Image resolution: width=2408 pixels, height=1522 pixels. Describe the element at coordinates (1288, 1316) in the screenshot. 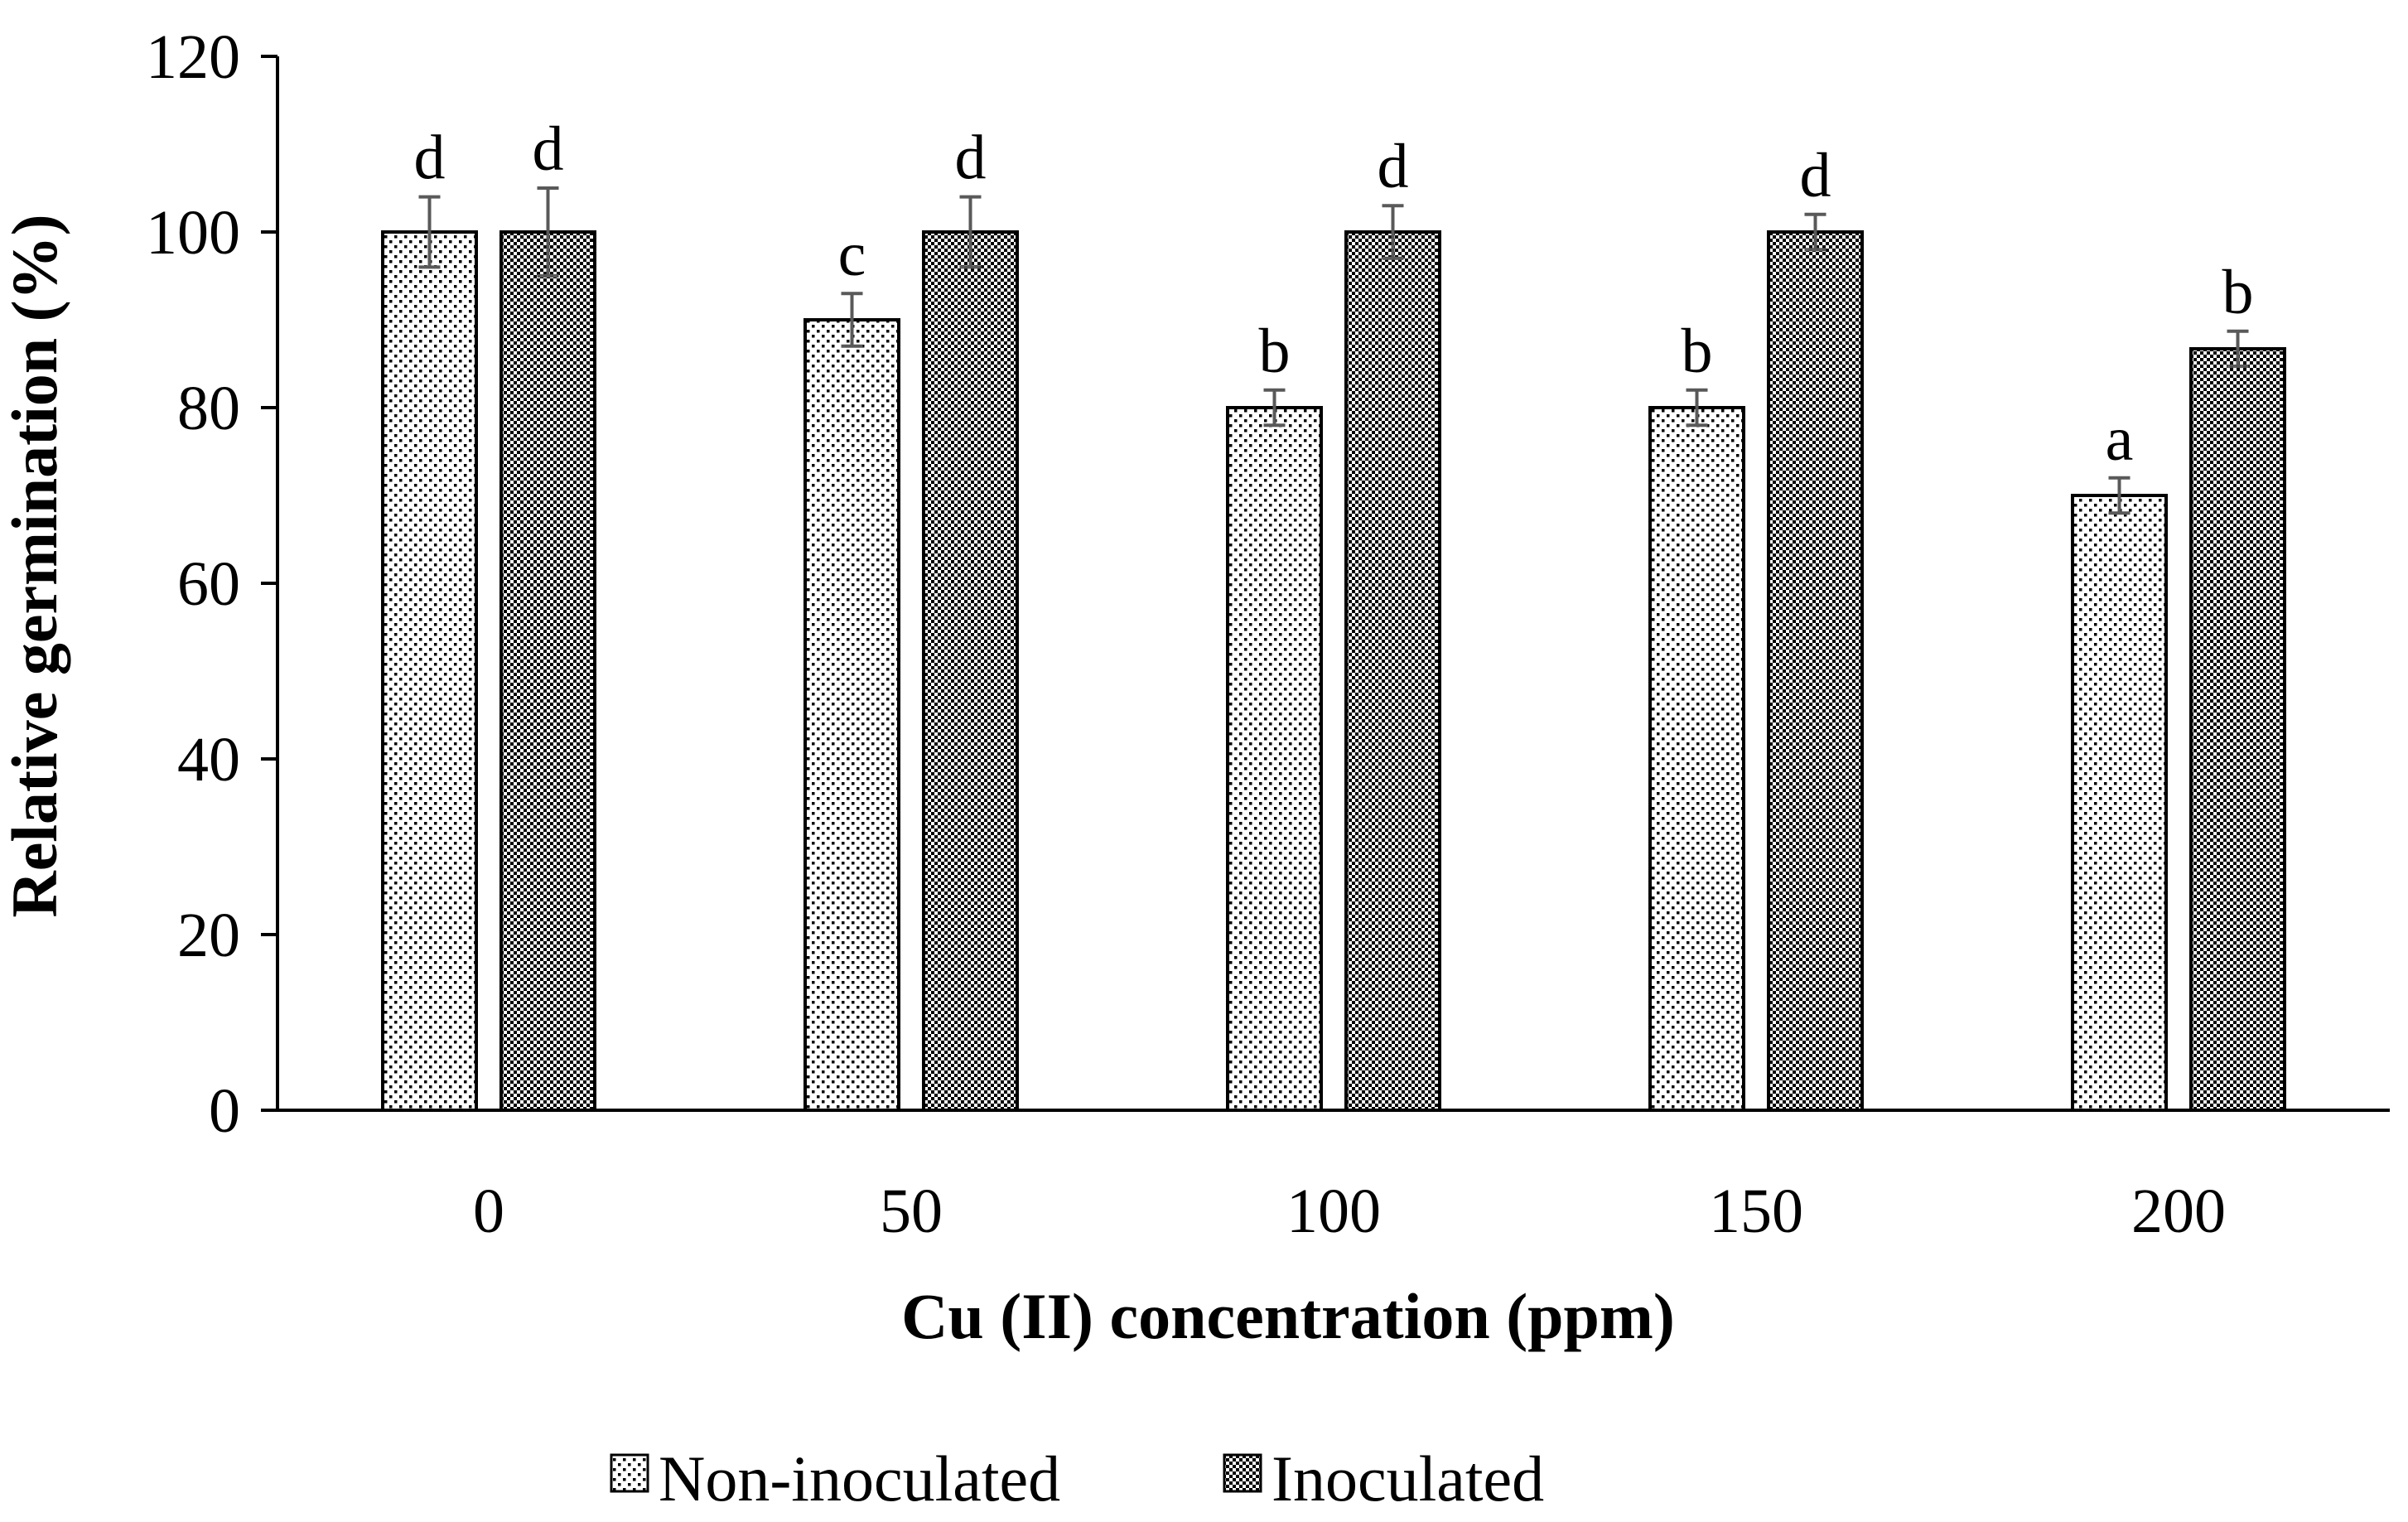

I see `x-axis-title: Cu (II) concentration (ppm)` at that location.